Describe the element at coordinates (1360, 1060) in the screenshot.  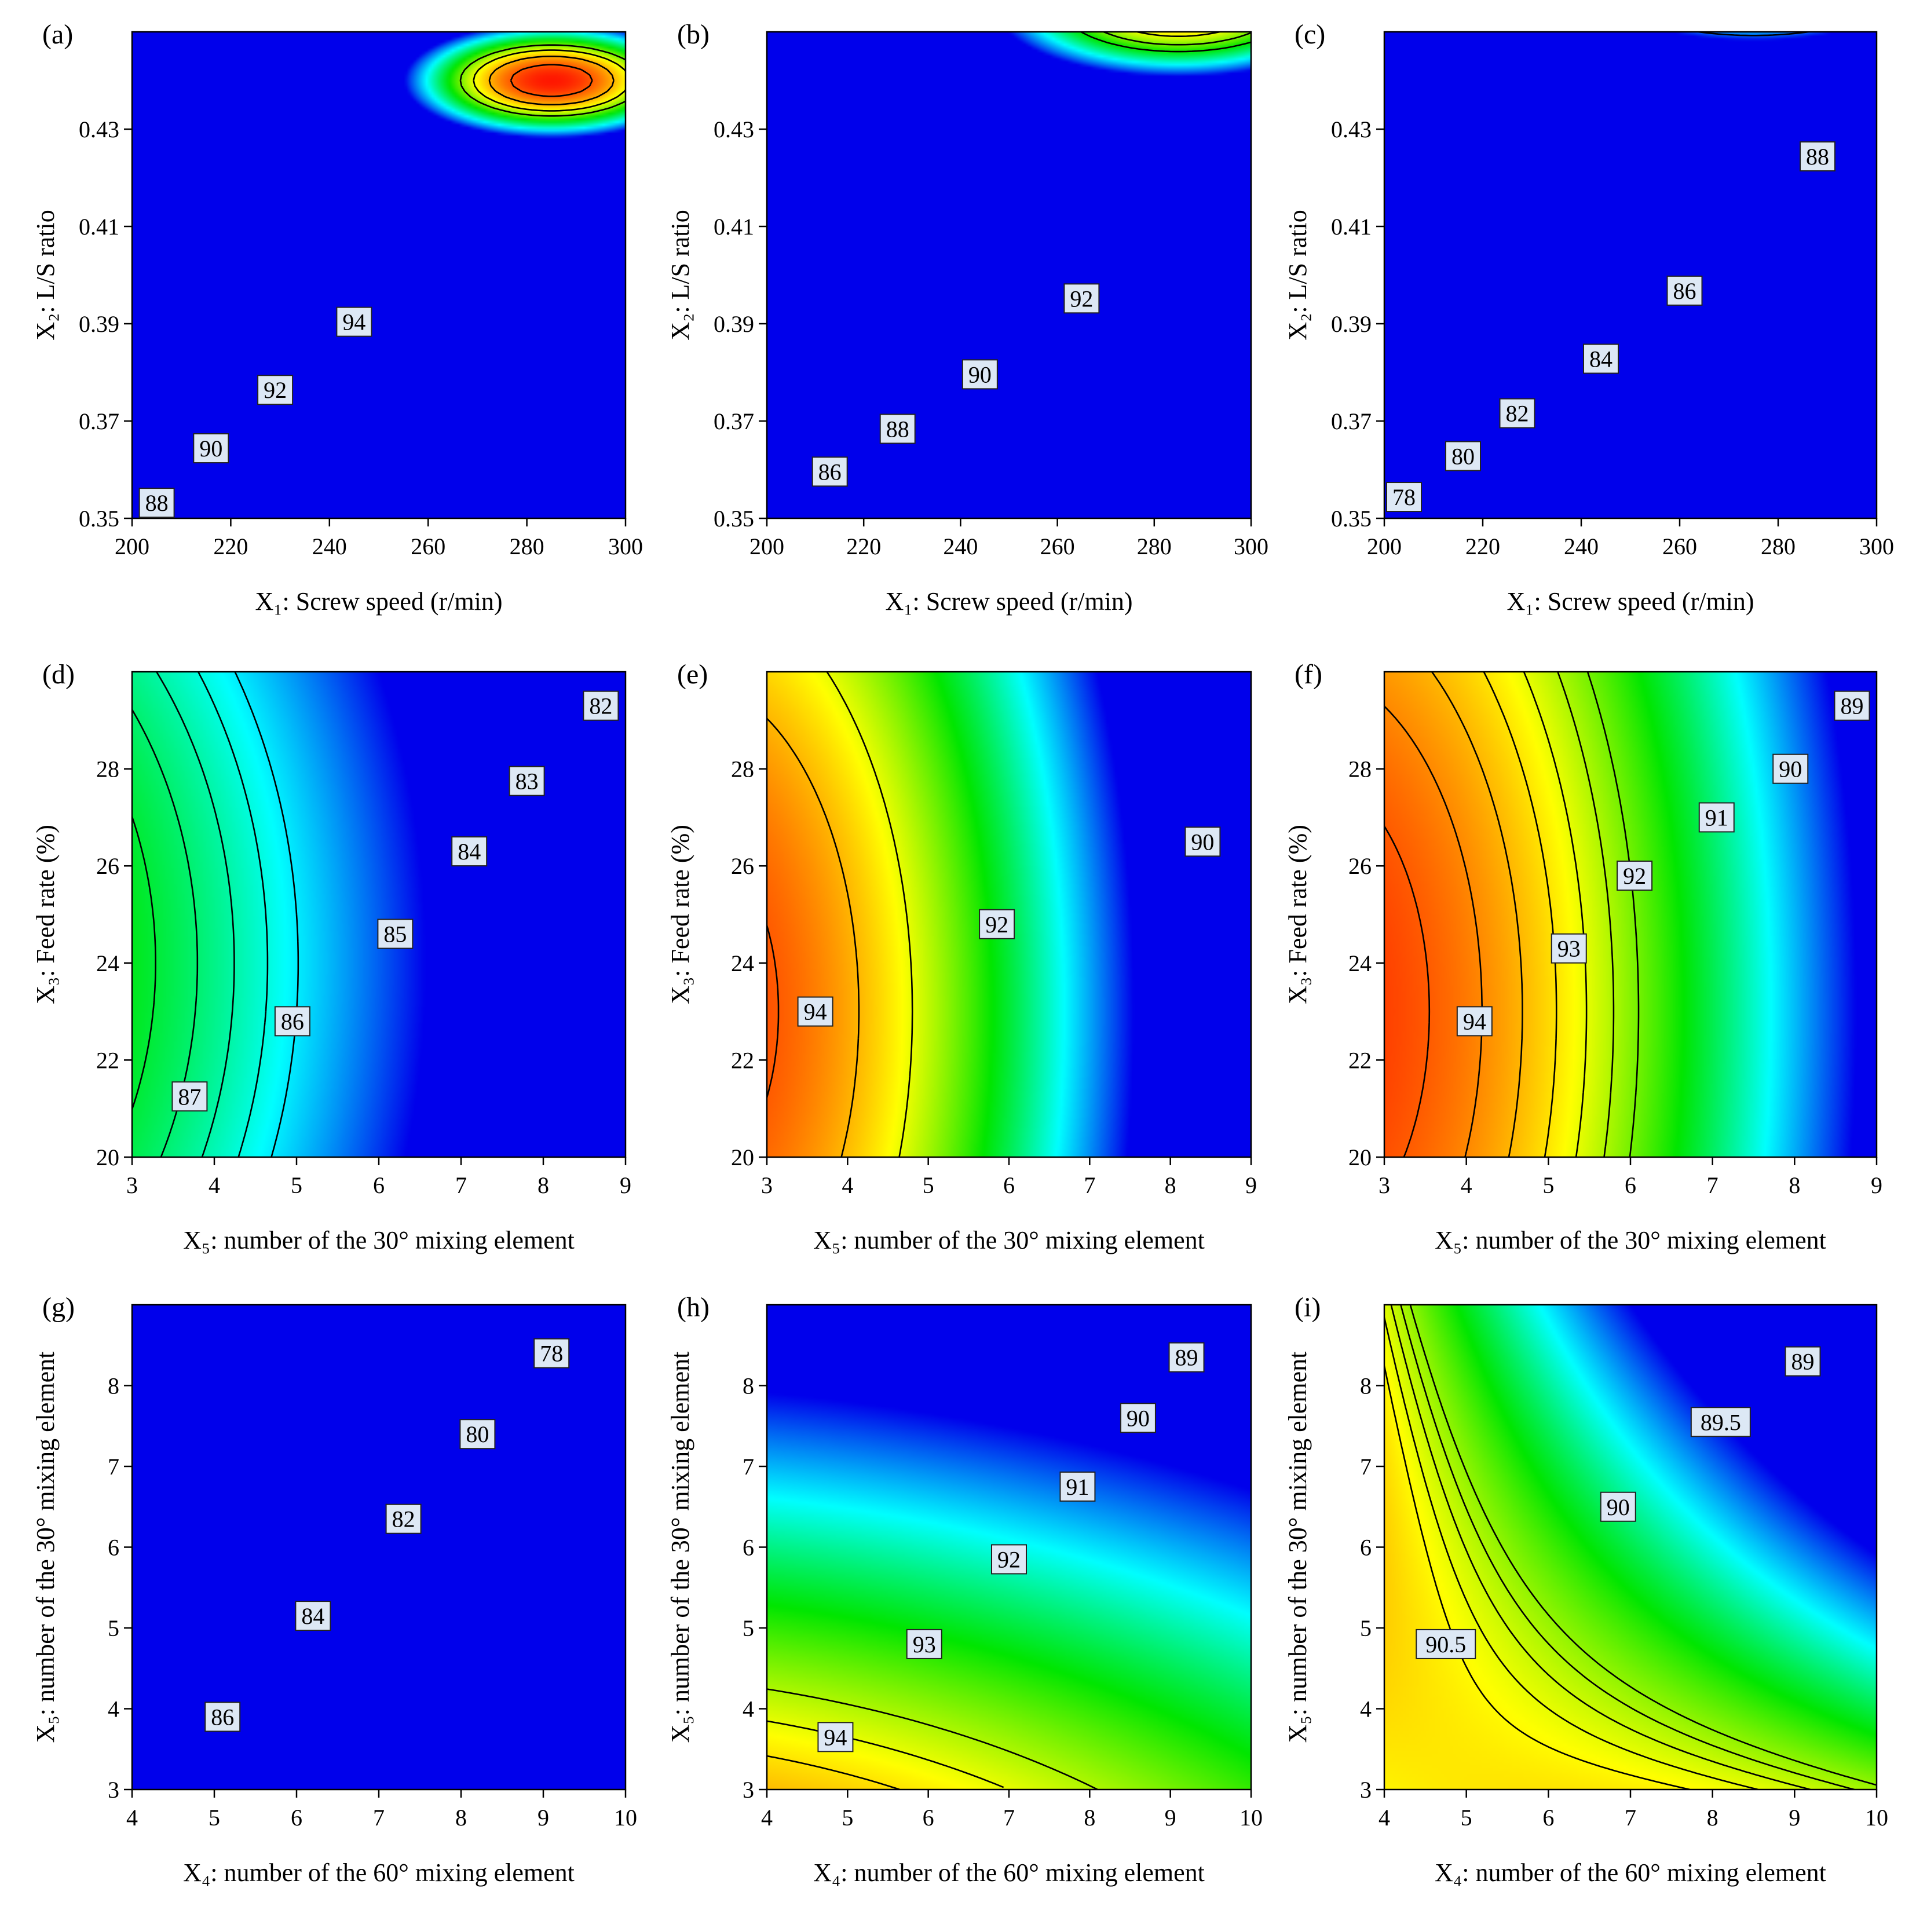
I see `y-tick-label: 22` at that location.